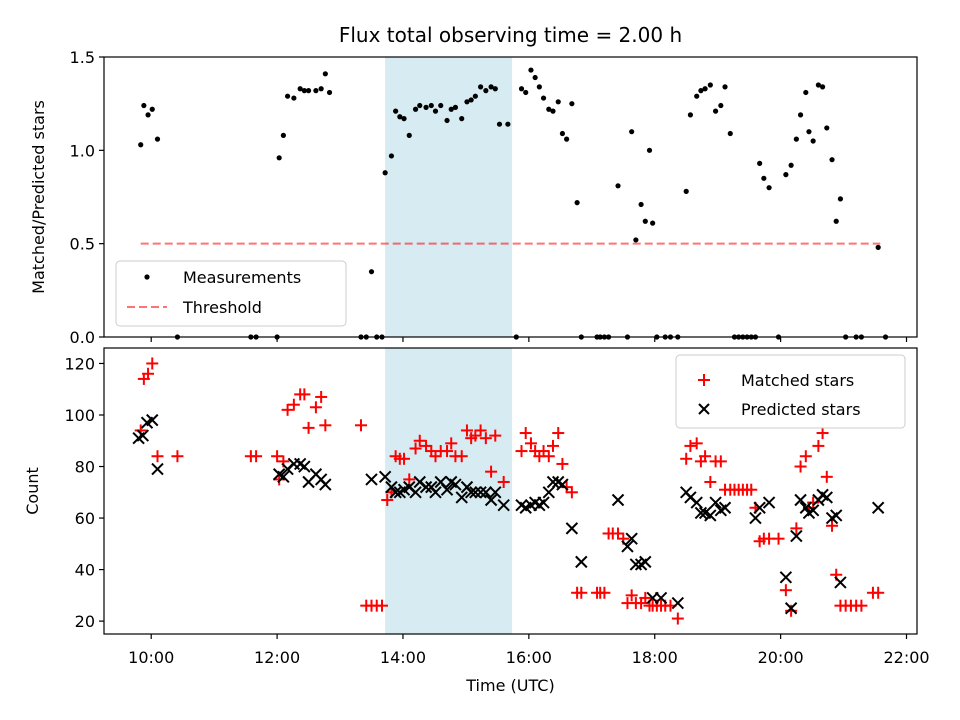 Image resolution: width=960 pixels, height=720 pixels. What do you see at coordinates (277, 657) in the screenshot?
I see `x-tick-label: 12:00` at bounding box center [277, 657].